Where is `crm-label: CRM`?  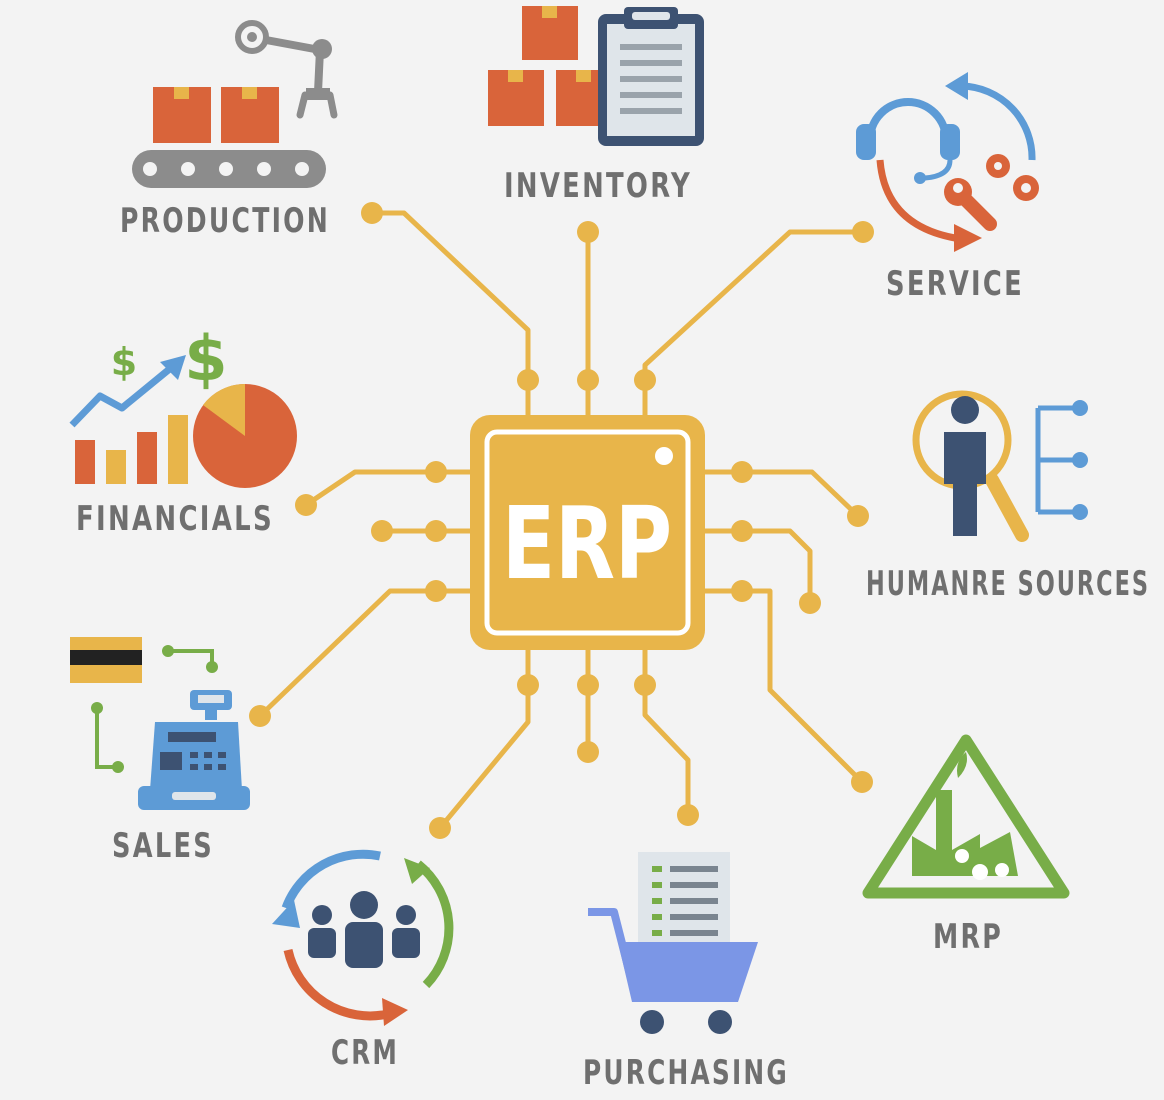
crm-label: CRM is located at coordinates (365, 1053).